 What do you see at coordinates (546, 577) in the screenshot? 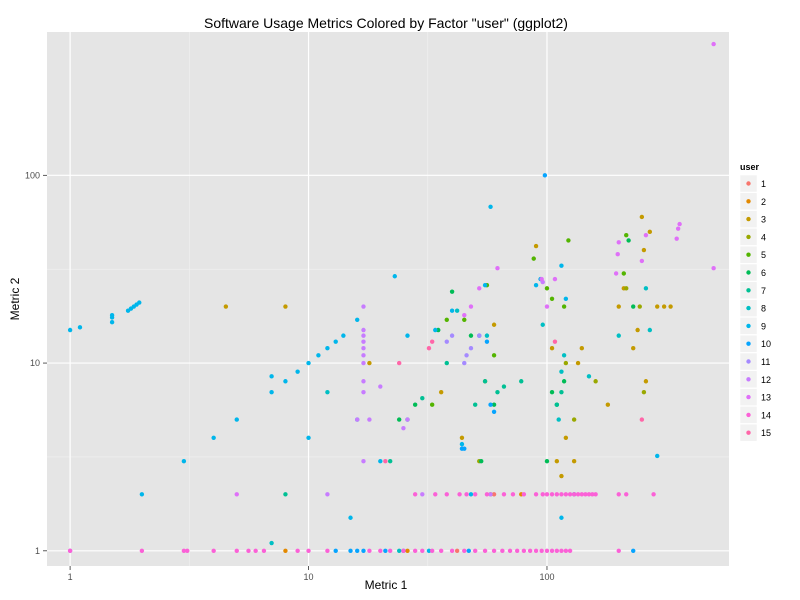
I see `x-tick-label: 100` at bounding box center [546, 577].